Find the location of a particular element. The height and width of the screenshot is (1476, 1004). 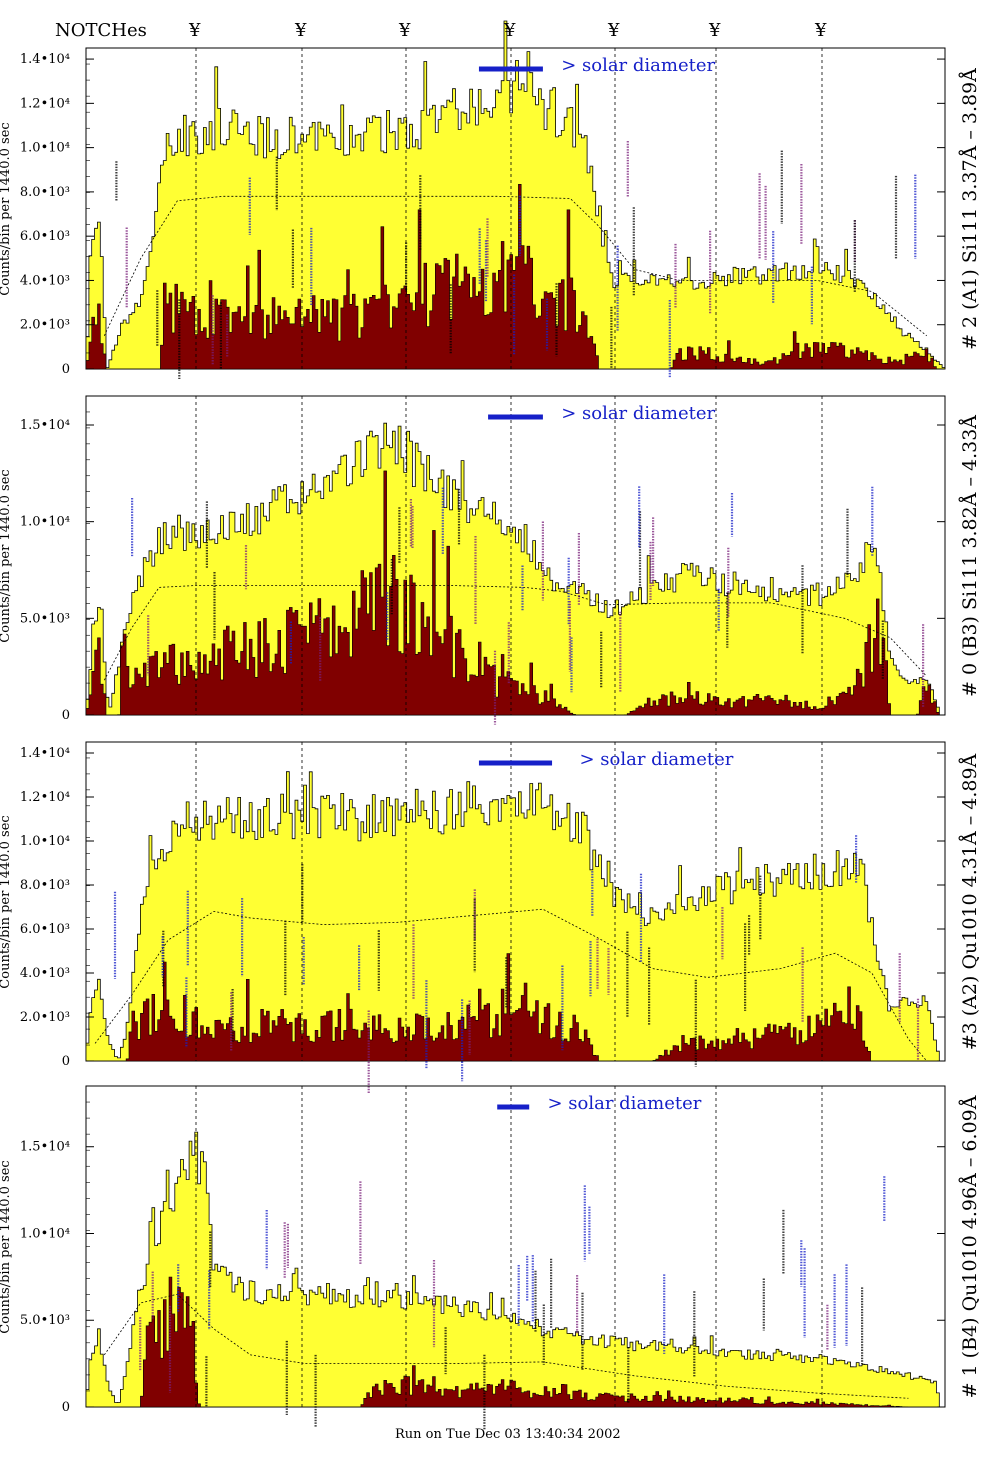

notch-marker-2: ¥ is located at coordinates (301, 30).